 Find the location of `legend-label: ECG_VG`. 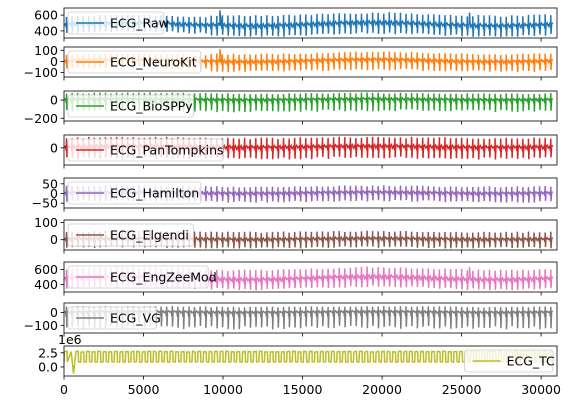

legend-label: ECG_VG is located at coordinates (135, 318).